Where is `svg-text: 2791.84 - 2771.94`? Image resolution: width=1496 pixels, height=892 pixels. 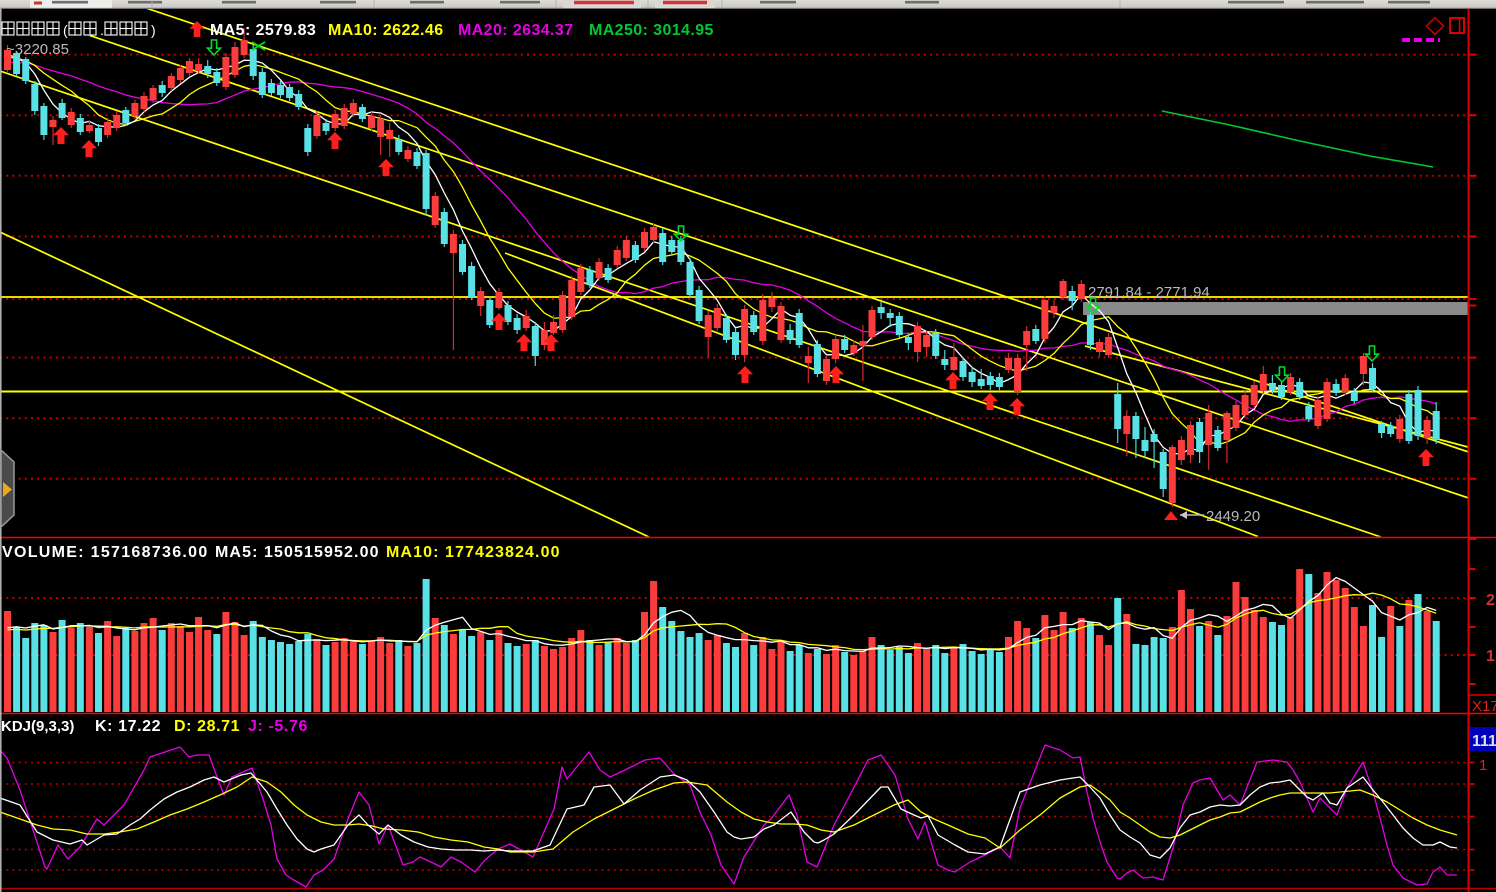 svg-text: 2791.84 - 2771.94 is located at coordinates (1149, 292).